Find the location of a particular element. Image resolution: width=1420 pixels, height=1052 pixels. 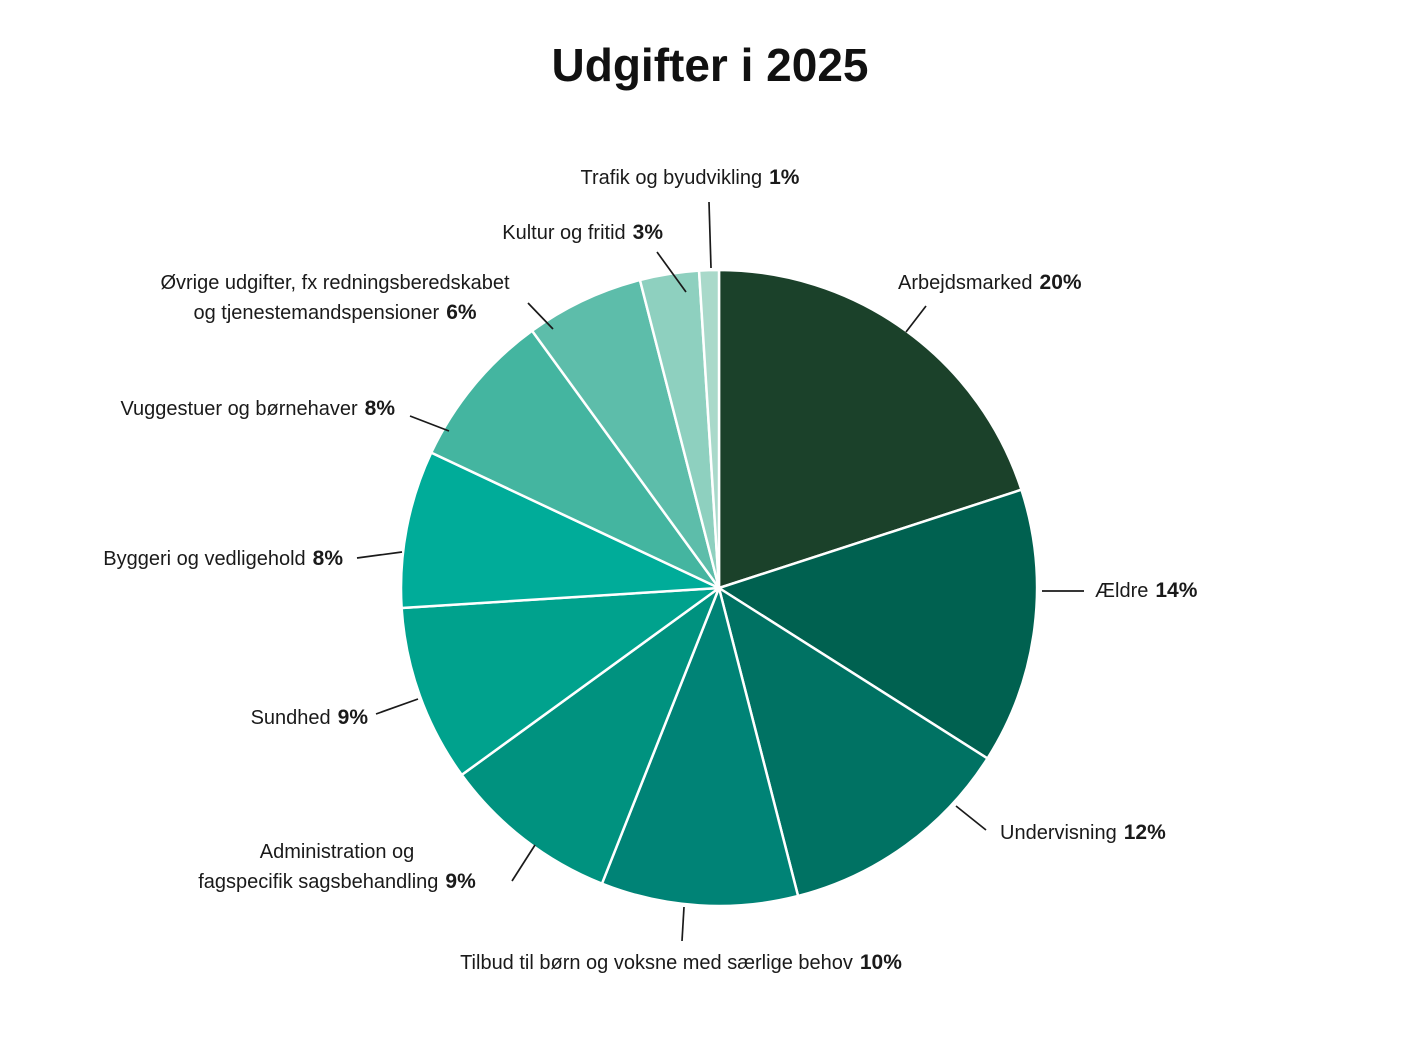

label-arbejdsmarked-text: Arbejdsmarked is located at coordinates (965, 283).